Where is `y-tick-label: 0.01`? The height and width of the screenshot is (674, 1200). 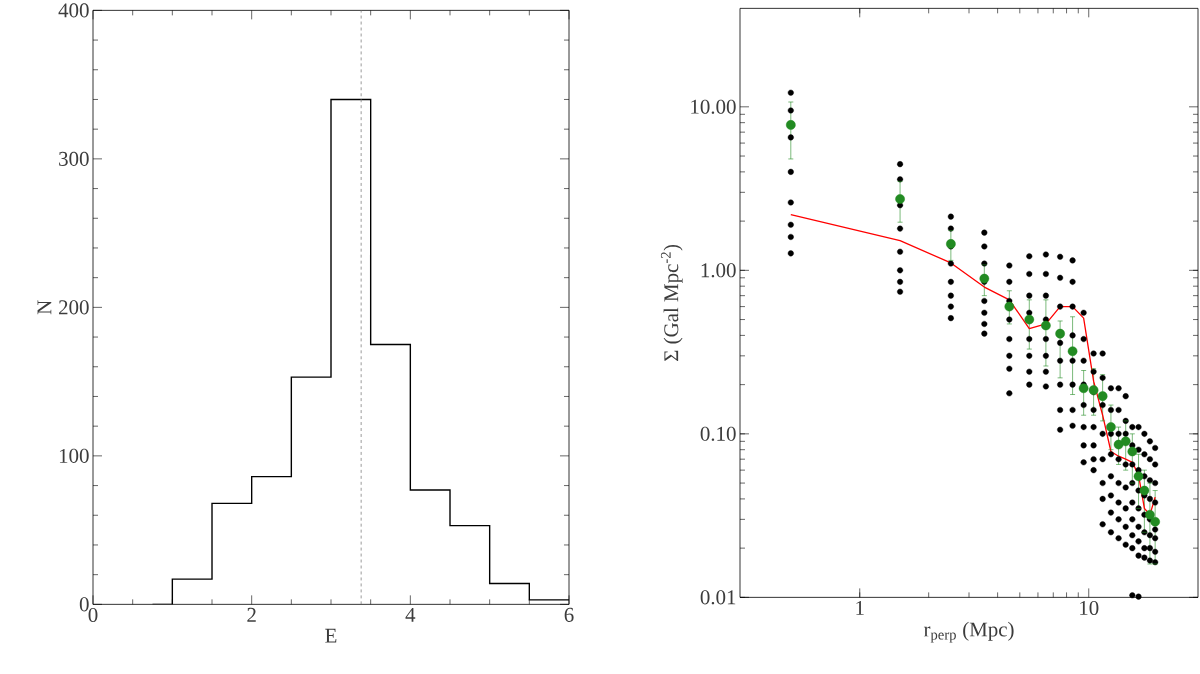
y-tick-label: 0.01 is located at coordinates (718, 597).